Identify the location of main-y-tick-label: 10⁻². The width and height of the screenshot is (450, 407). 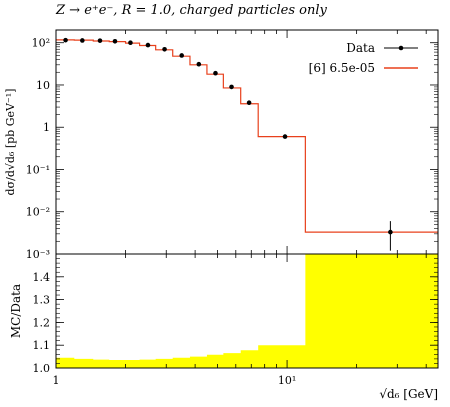
(38, 212).